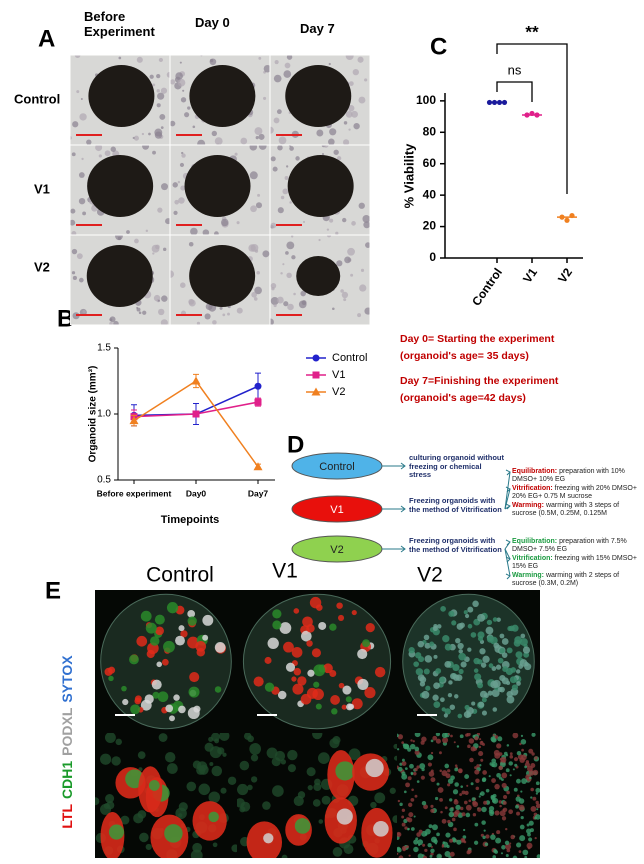  What do you see at coordinates (316, 375) in the screenshot?
I see `legend-marker` at bounding box center [316, 375].